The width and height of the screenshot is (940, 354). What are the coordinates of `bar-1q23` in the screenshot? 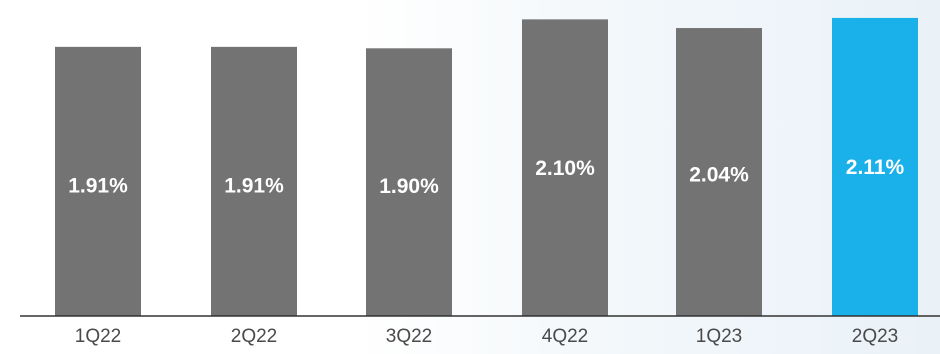 It's located at (719, 172).